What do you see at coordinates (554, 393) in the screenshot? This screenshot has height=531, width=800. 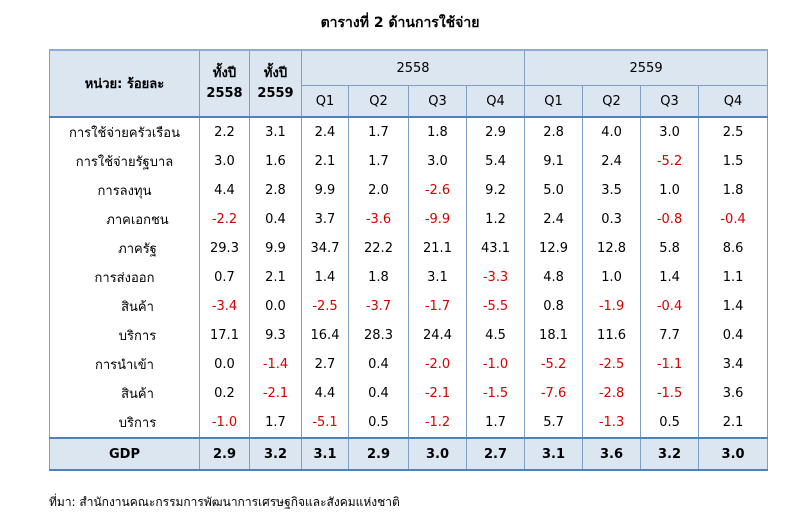 I see `table-cell: -7.6` at bounding box center [554, 393].